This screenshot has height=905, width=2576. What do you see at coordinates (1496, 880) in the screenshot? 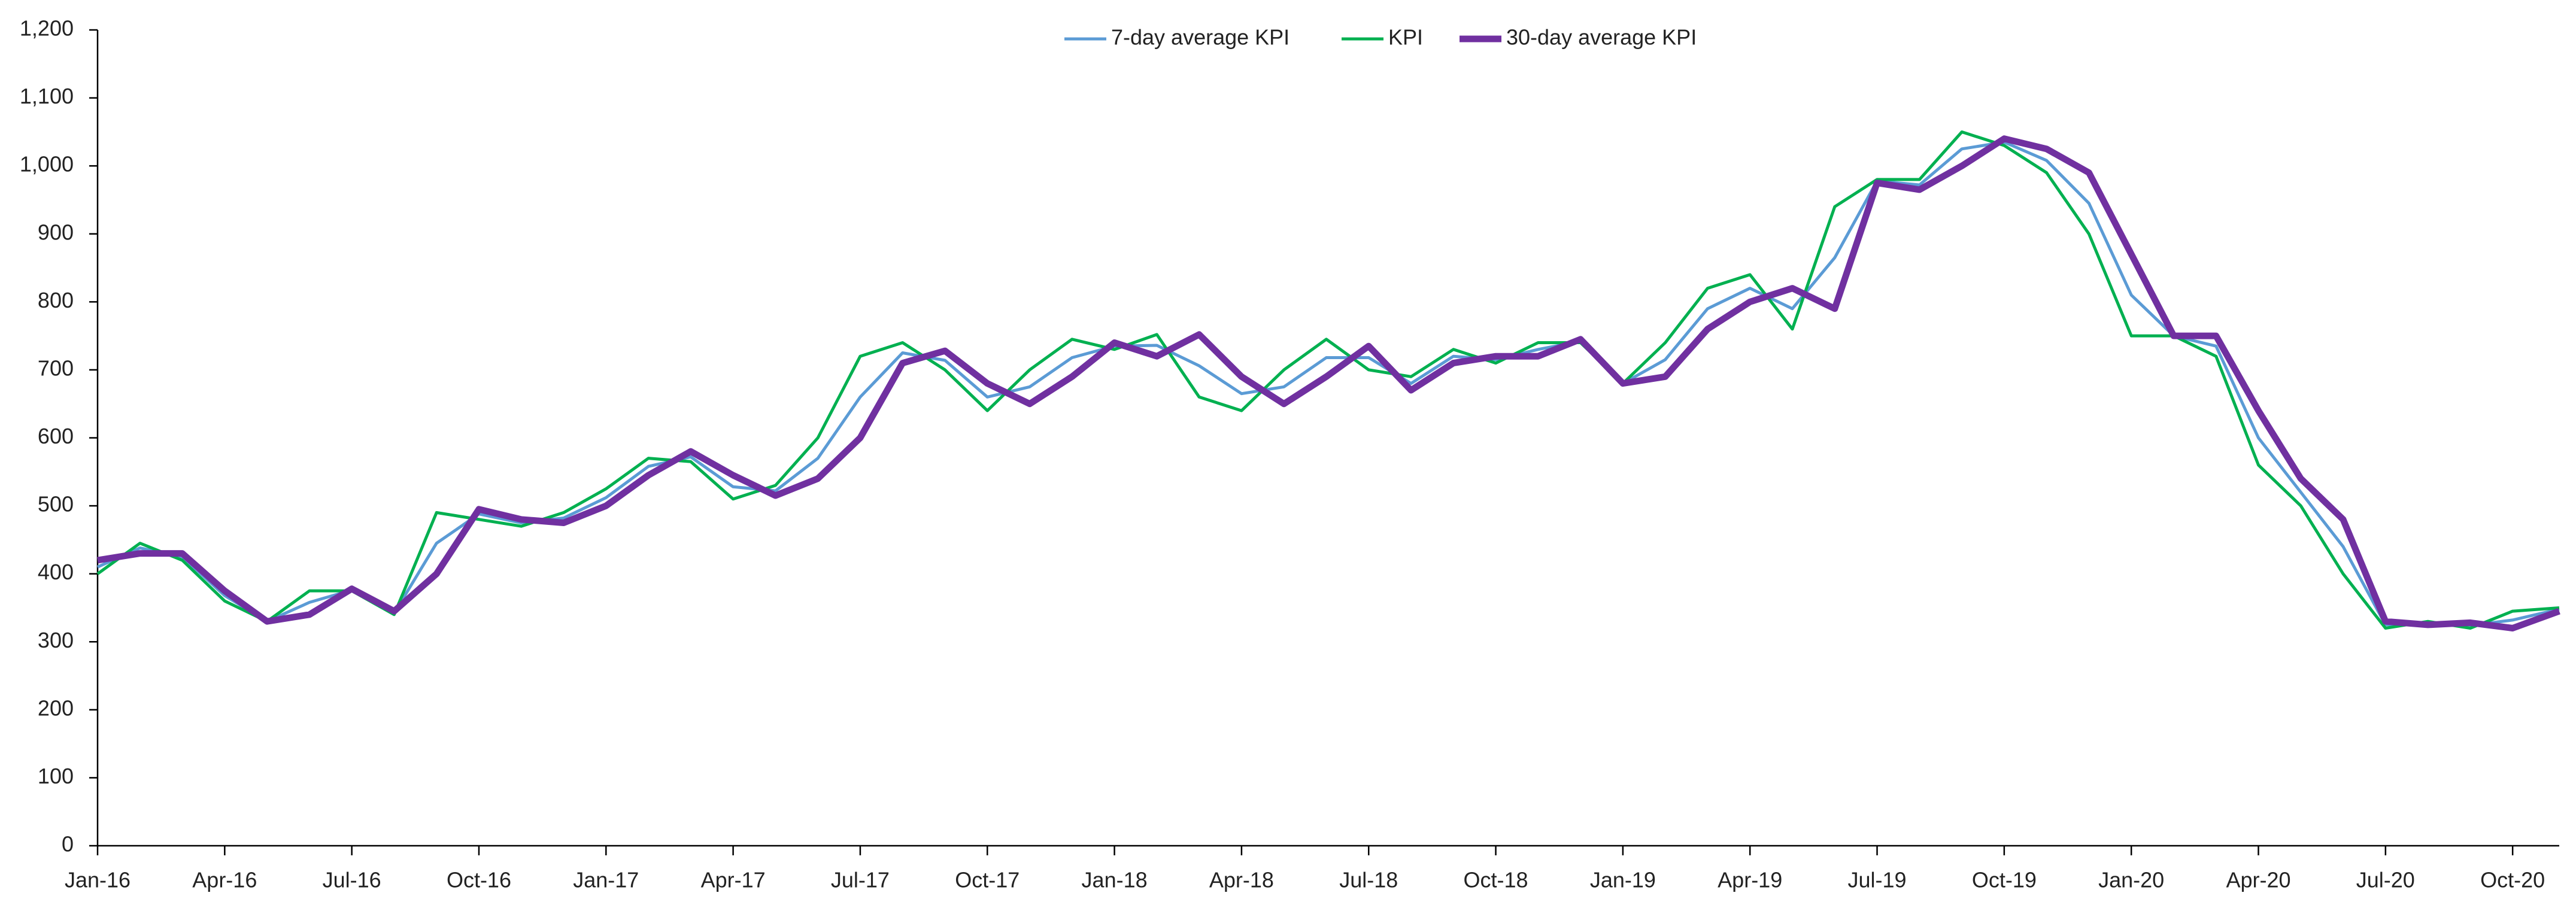
I see `x-tick-label: Oct-18` at bounding box center [1496, 880].